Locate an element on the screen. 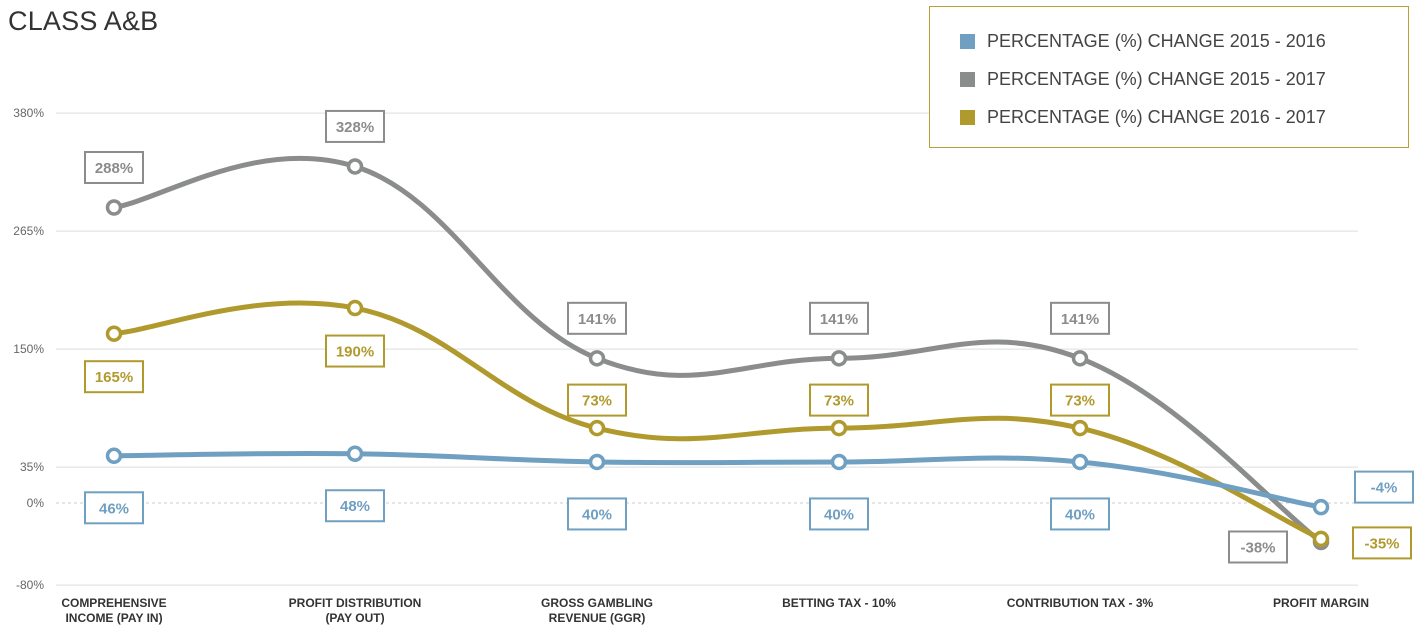 The height and width of the screenshot is (630, 1417). legend-item-2015-2016: PERCENTAGE (%) CHANGE 2015 - 2016 is located at coordinates (1143, 41).